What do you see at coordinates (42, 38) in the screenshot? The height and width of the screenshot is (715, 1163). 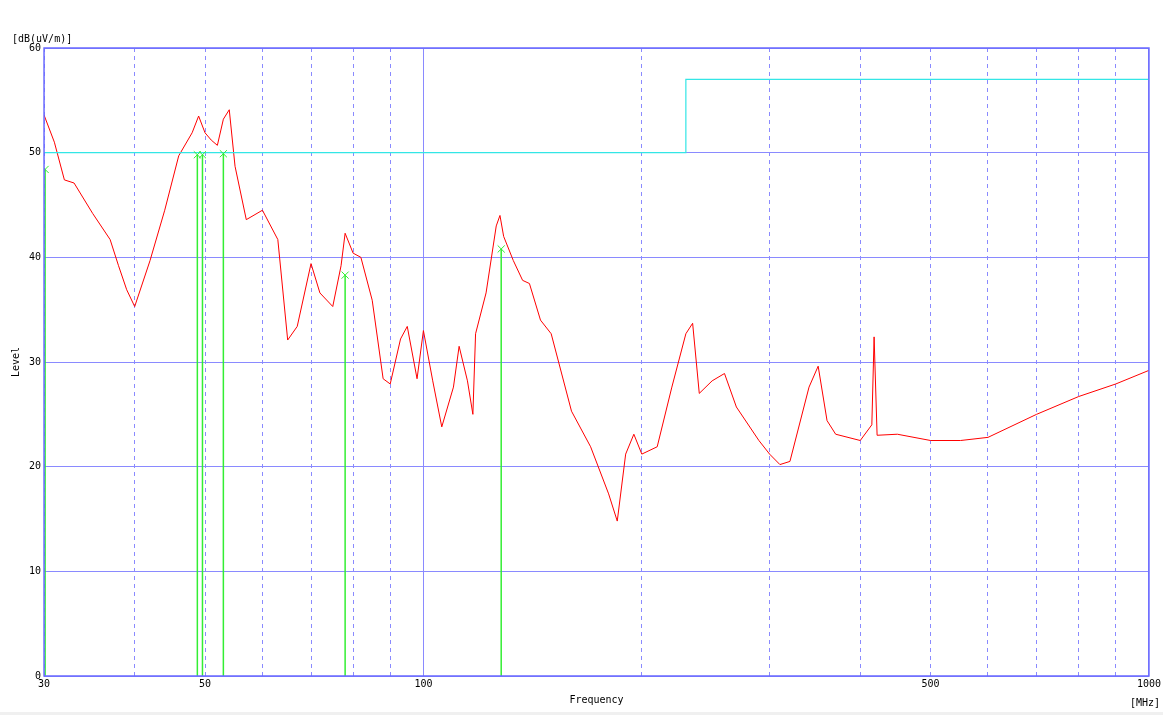 I see `text: [dB(uV/m)]` at bounding box center [42, 38].